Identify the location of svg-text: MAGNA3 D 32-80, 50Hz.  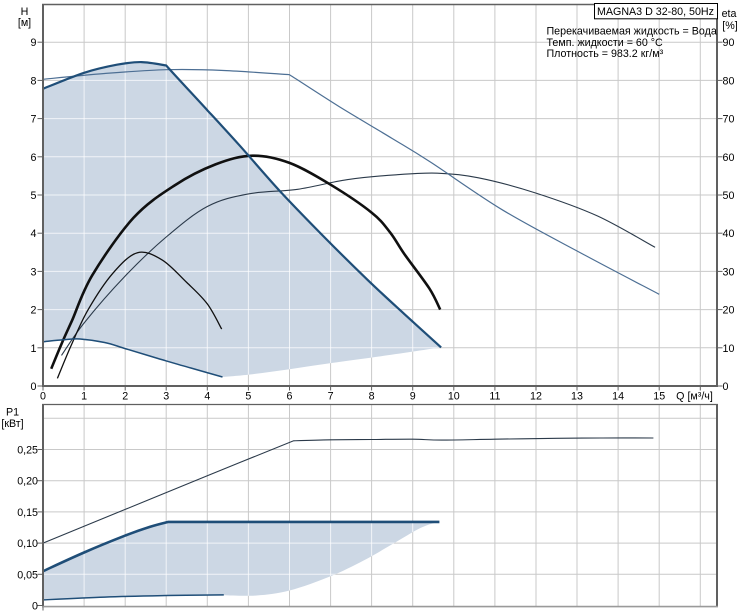
(655, 12).